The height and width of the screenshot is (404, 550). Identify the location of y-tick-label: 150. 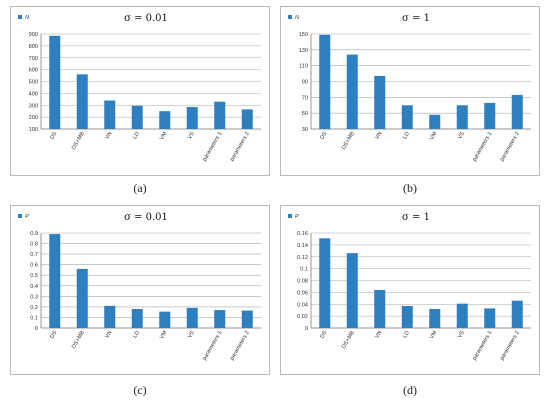
(303, 35).